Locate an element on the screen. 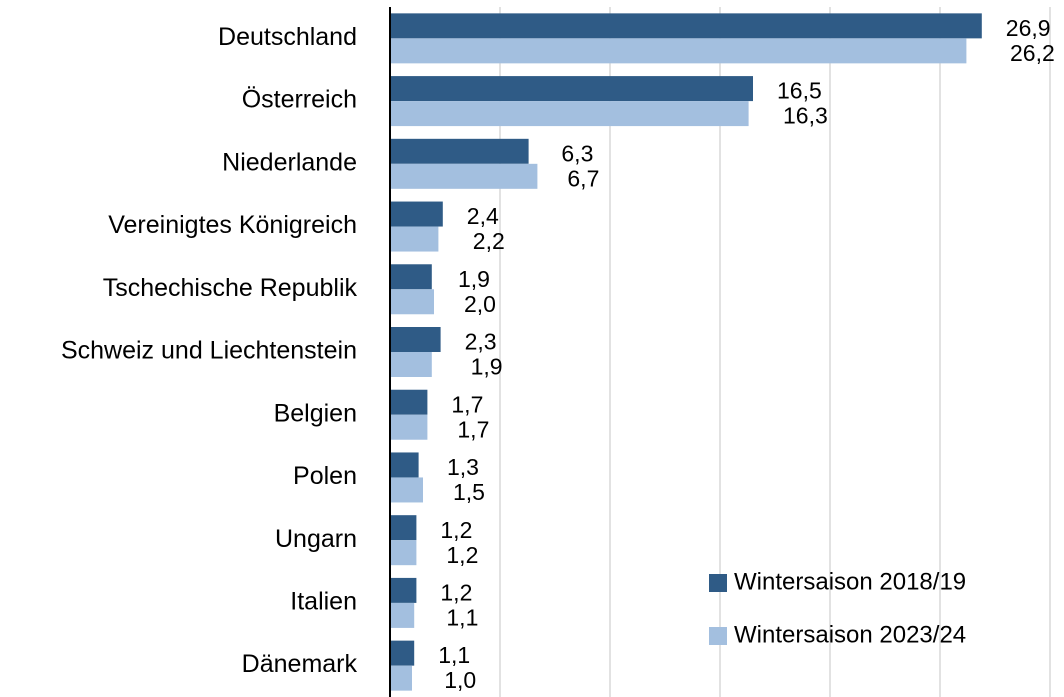  y-tick-label: Dänemark is located at coordinates (300, 664).